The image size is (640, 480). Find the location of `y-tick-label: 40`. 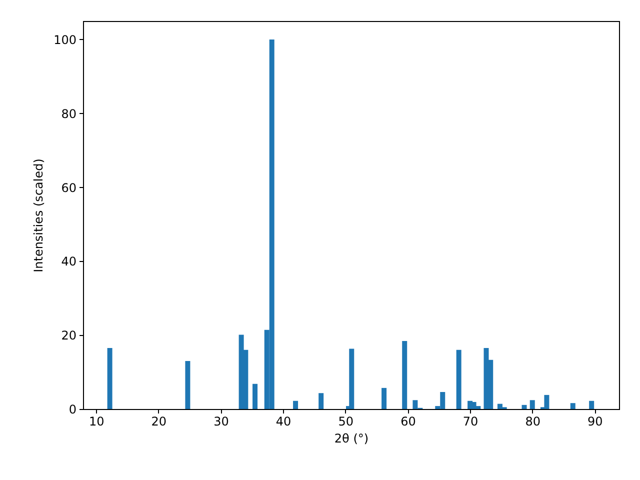

y-tick-label: 40 is located at coordinates (68, 261).